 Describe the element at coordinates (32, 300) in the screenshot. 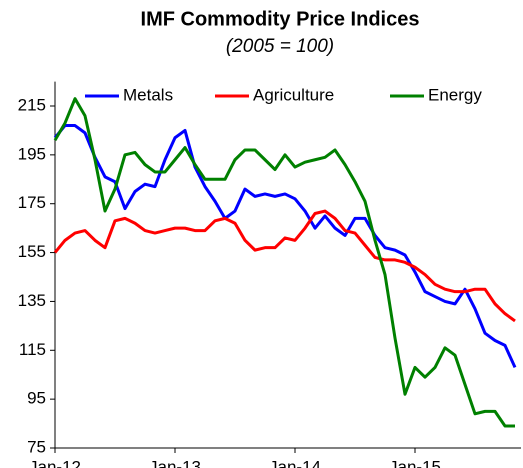

I see `y-tick-label: 135` at that location.